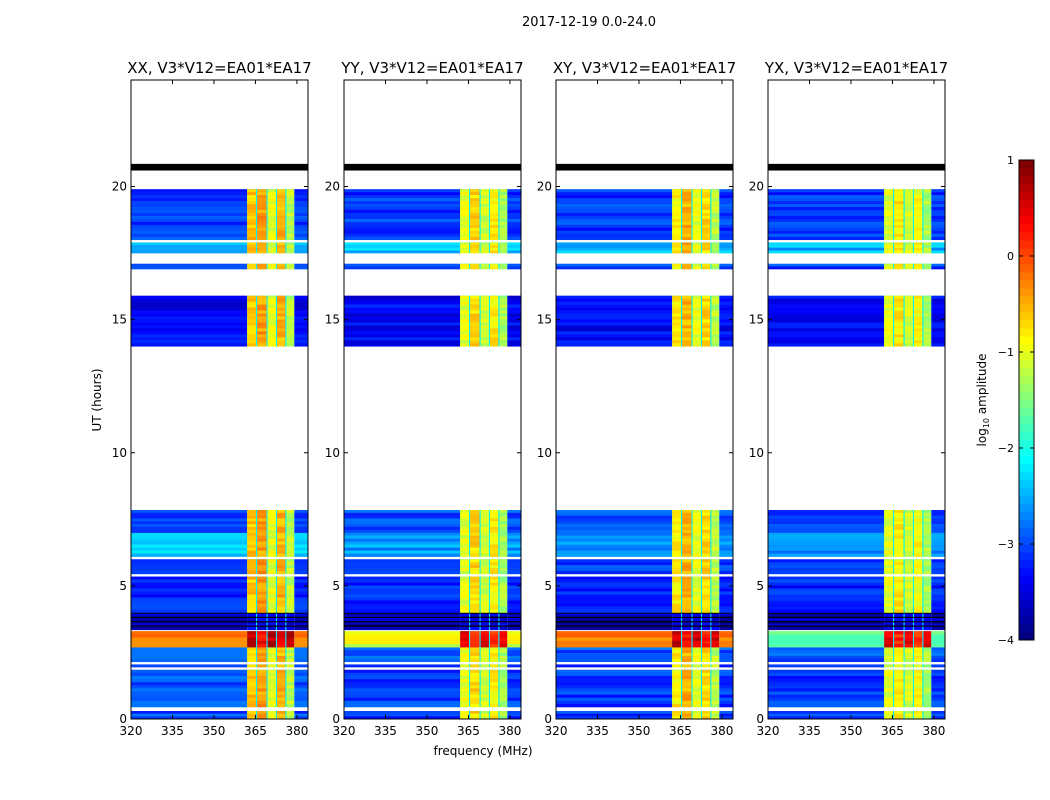 This screenshot has height=800, width=1050. What do you see at coordinates (856, 399) in the screenshot?
I see `panel-frame` at bounding box center [856, 399].